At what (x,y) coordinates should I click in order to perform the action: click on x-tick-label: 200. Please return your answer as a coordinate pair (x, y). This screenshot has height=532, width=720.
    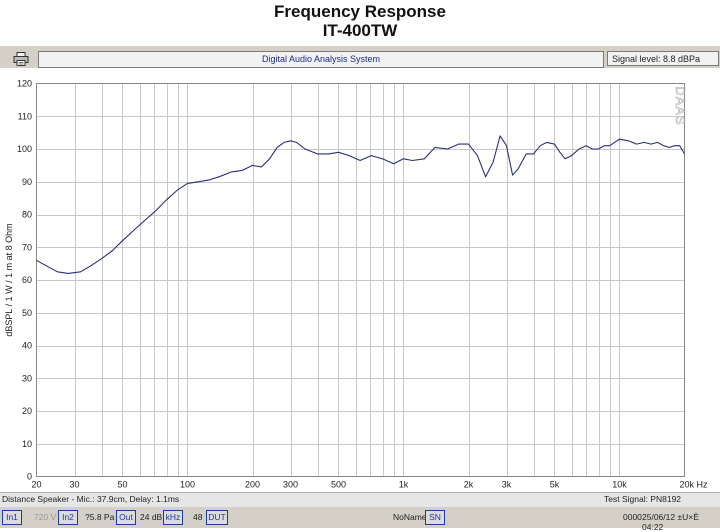
    Looking at the image, I should click on (252, 485).